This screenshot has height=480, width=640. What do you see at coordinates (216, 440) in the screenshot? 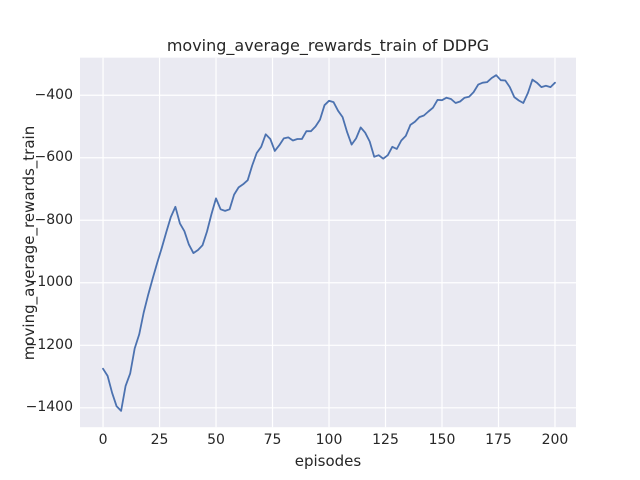
I see `x-tick-label: 50` at bounding box center [216, 440].